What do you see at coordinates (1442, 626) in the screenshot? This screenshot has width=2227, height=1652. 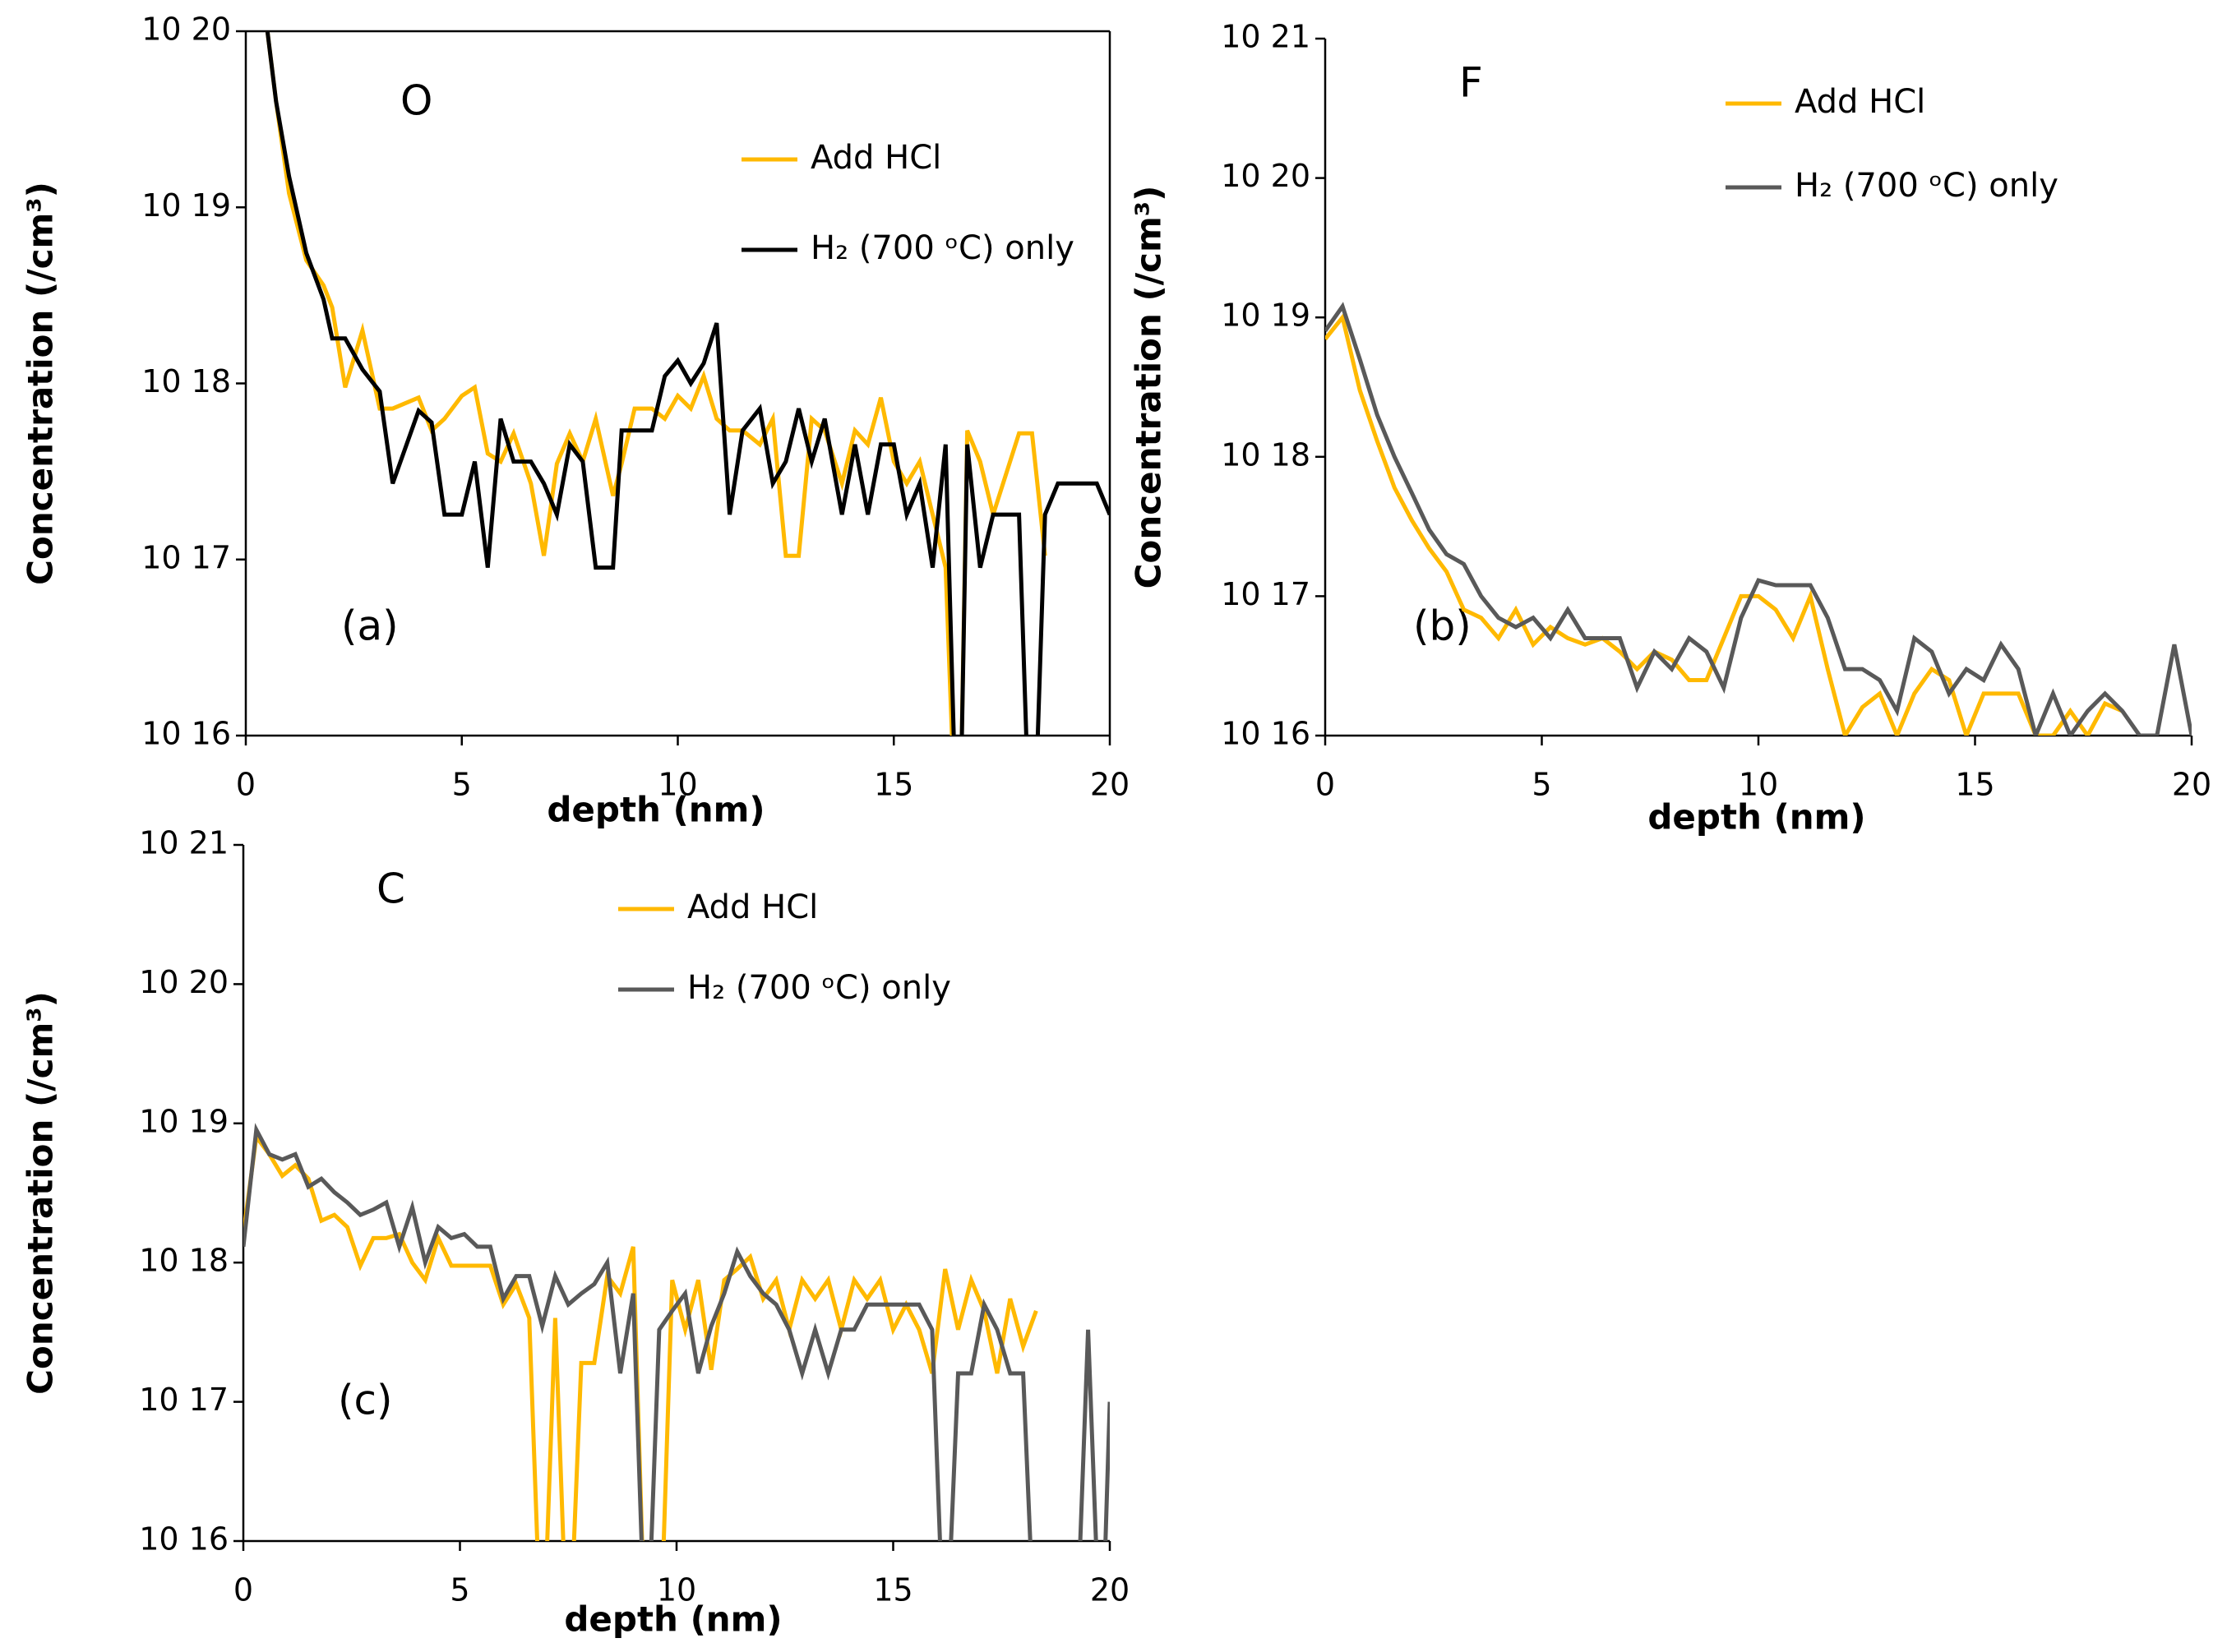 I see `annotation: (b)` at bounding box center [1442, 626].